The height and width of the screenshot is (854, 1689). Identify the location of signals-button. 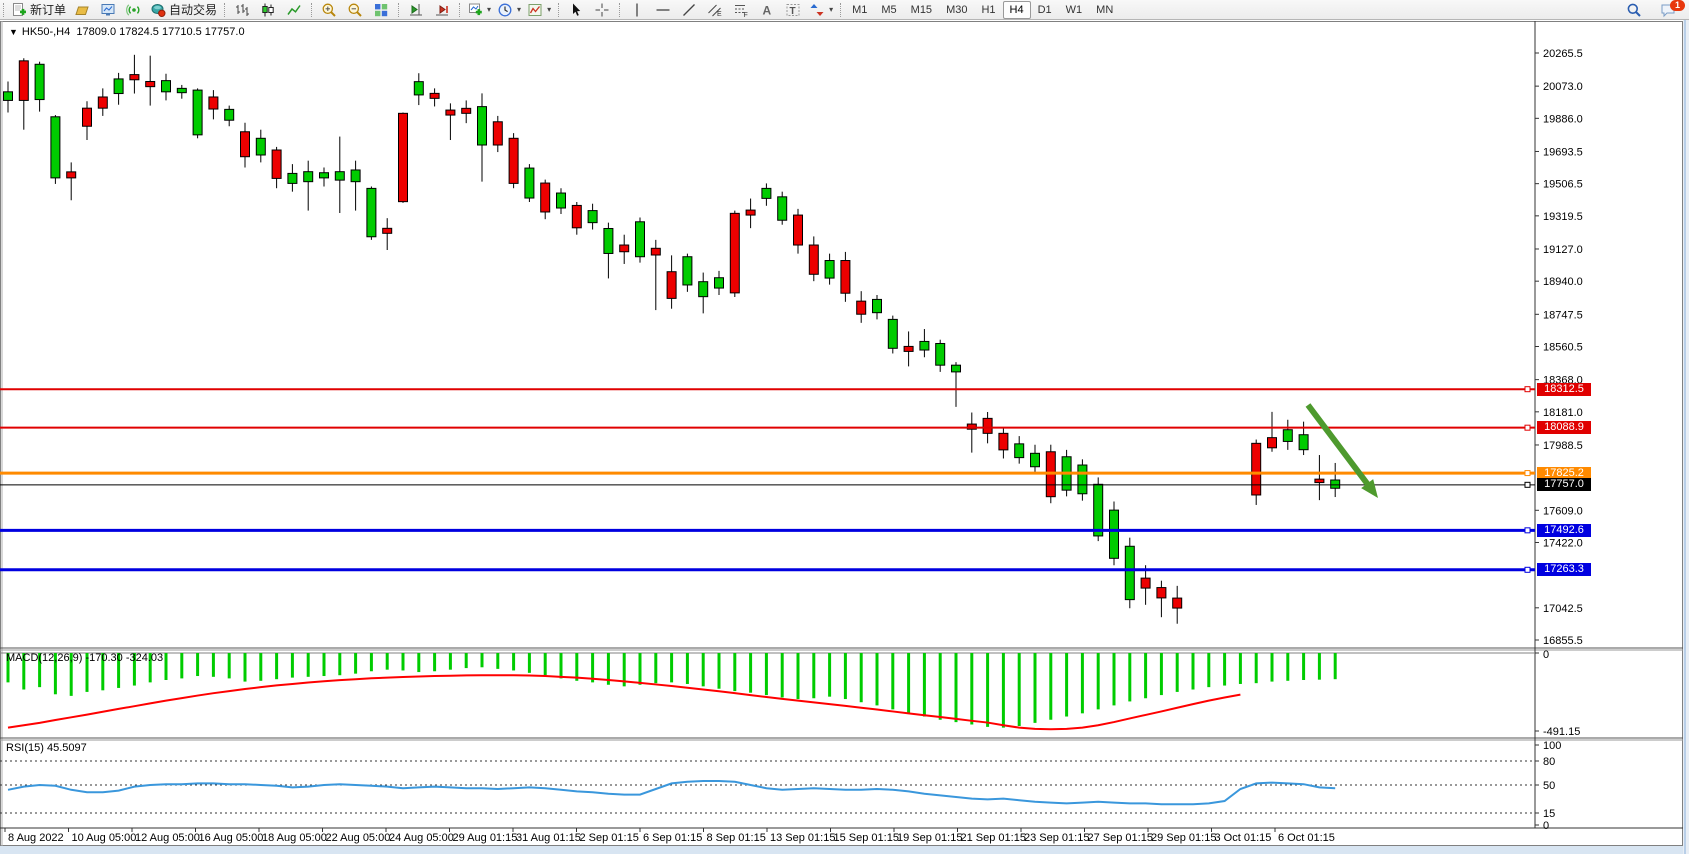
(134, 10).